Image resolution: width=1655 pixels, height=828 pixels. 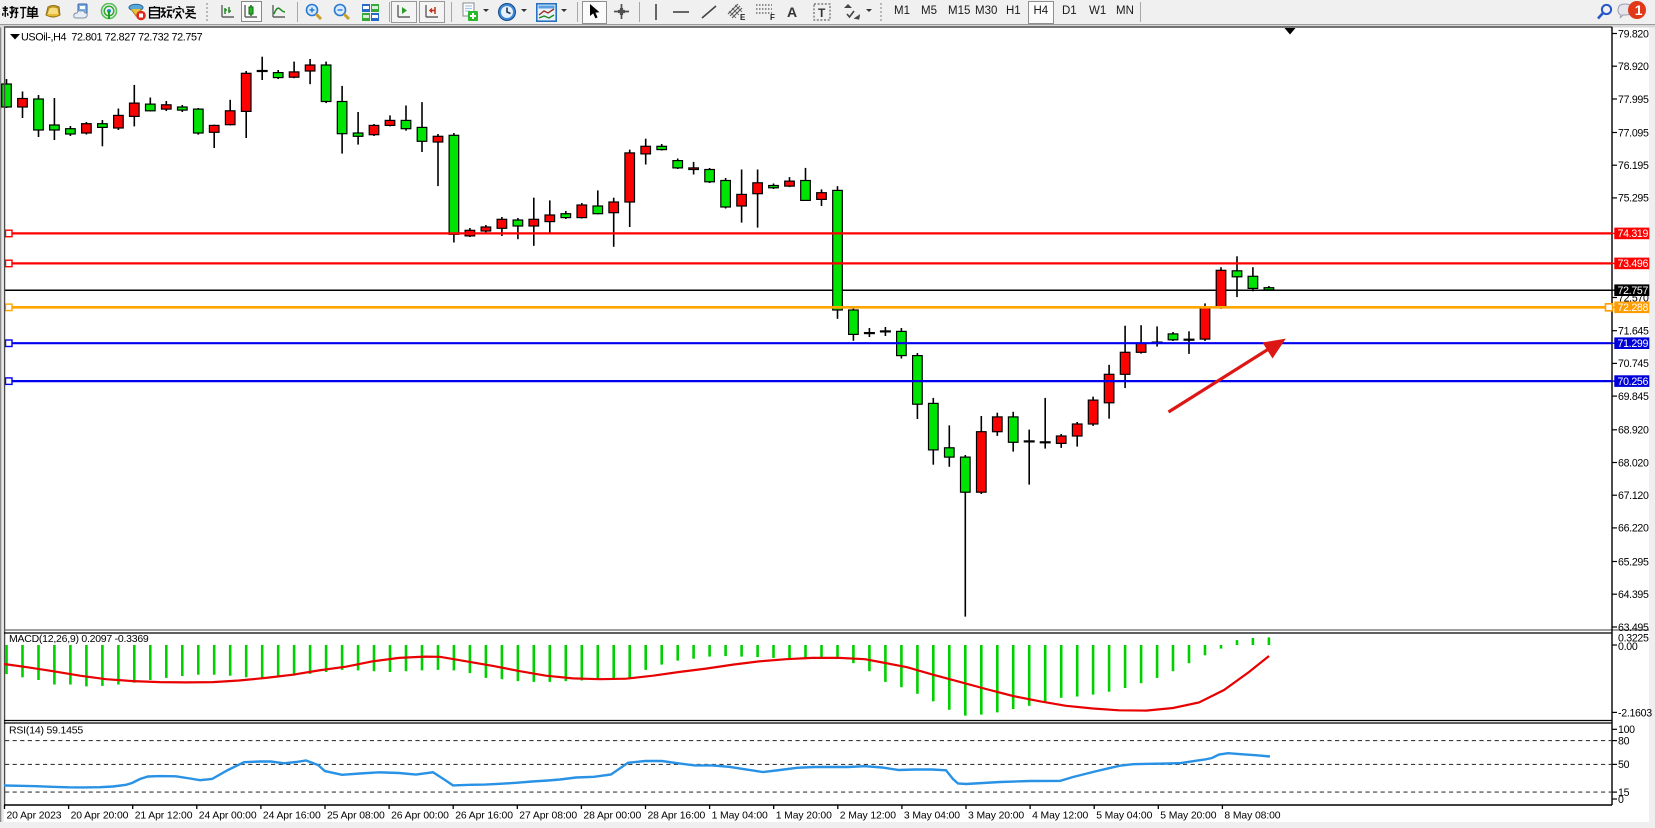 I want to click on svg-text: 77.995, so click(x=1633, y=100).